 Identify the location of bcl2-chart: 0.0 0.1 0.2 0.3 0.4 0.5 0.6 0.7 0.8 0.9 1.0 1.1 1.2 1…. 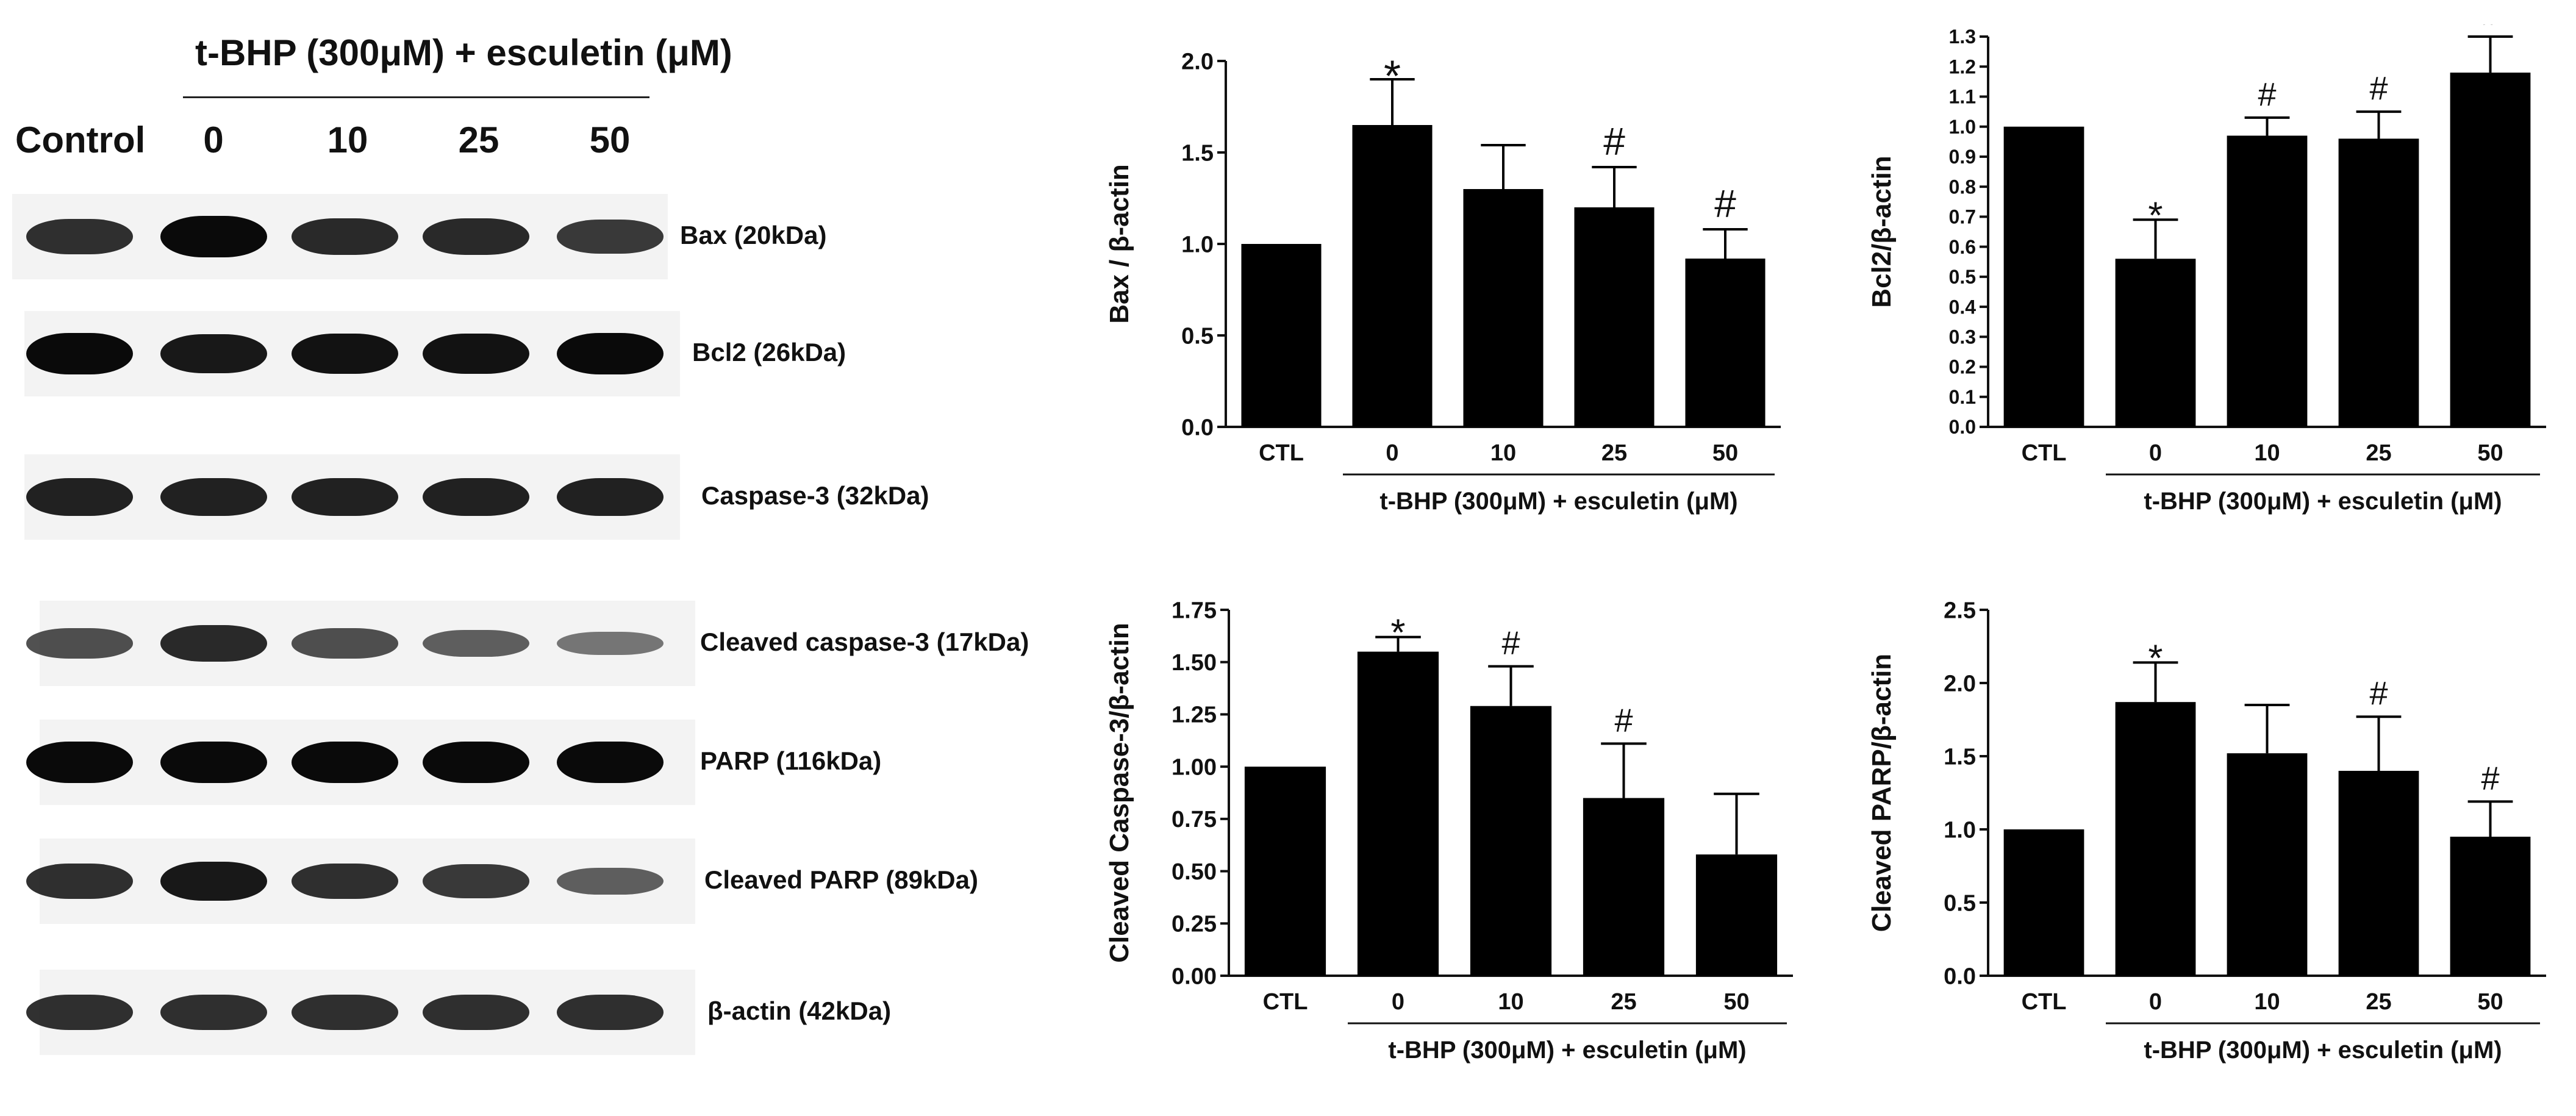
(2206, 269).